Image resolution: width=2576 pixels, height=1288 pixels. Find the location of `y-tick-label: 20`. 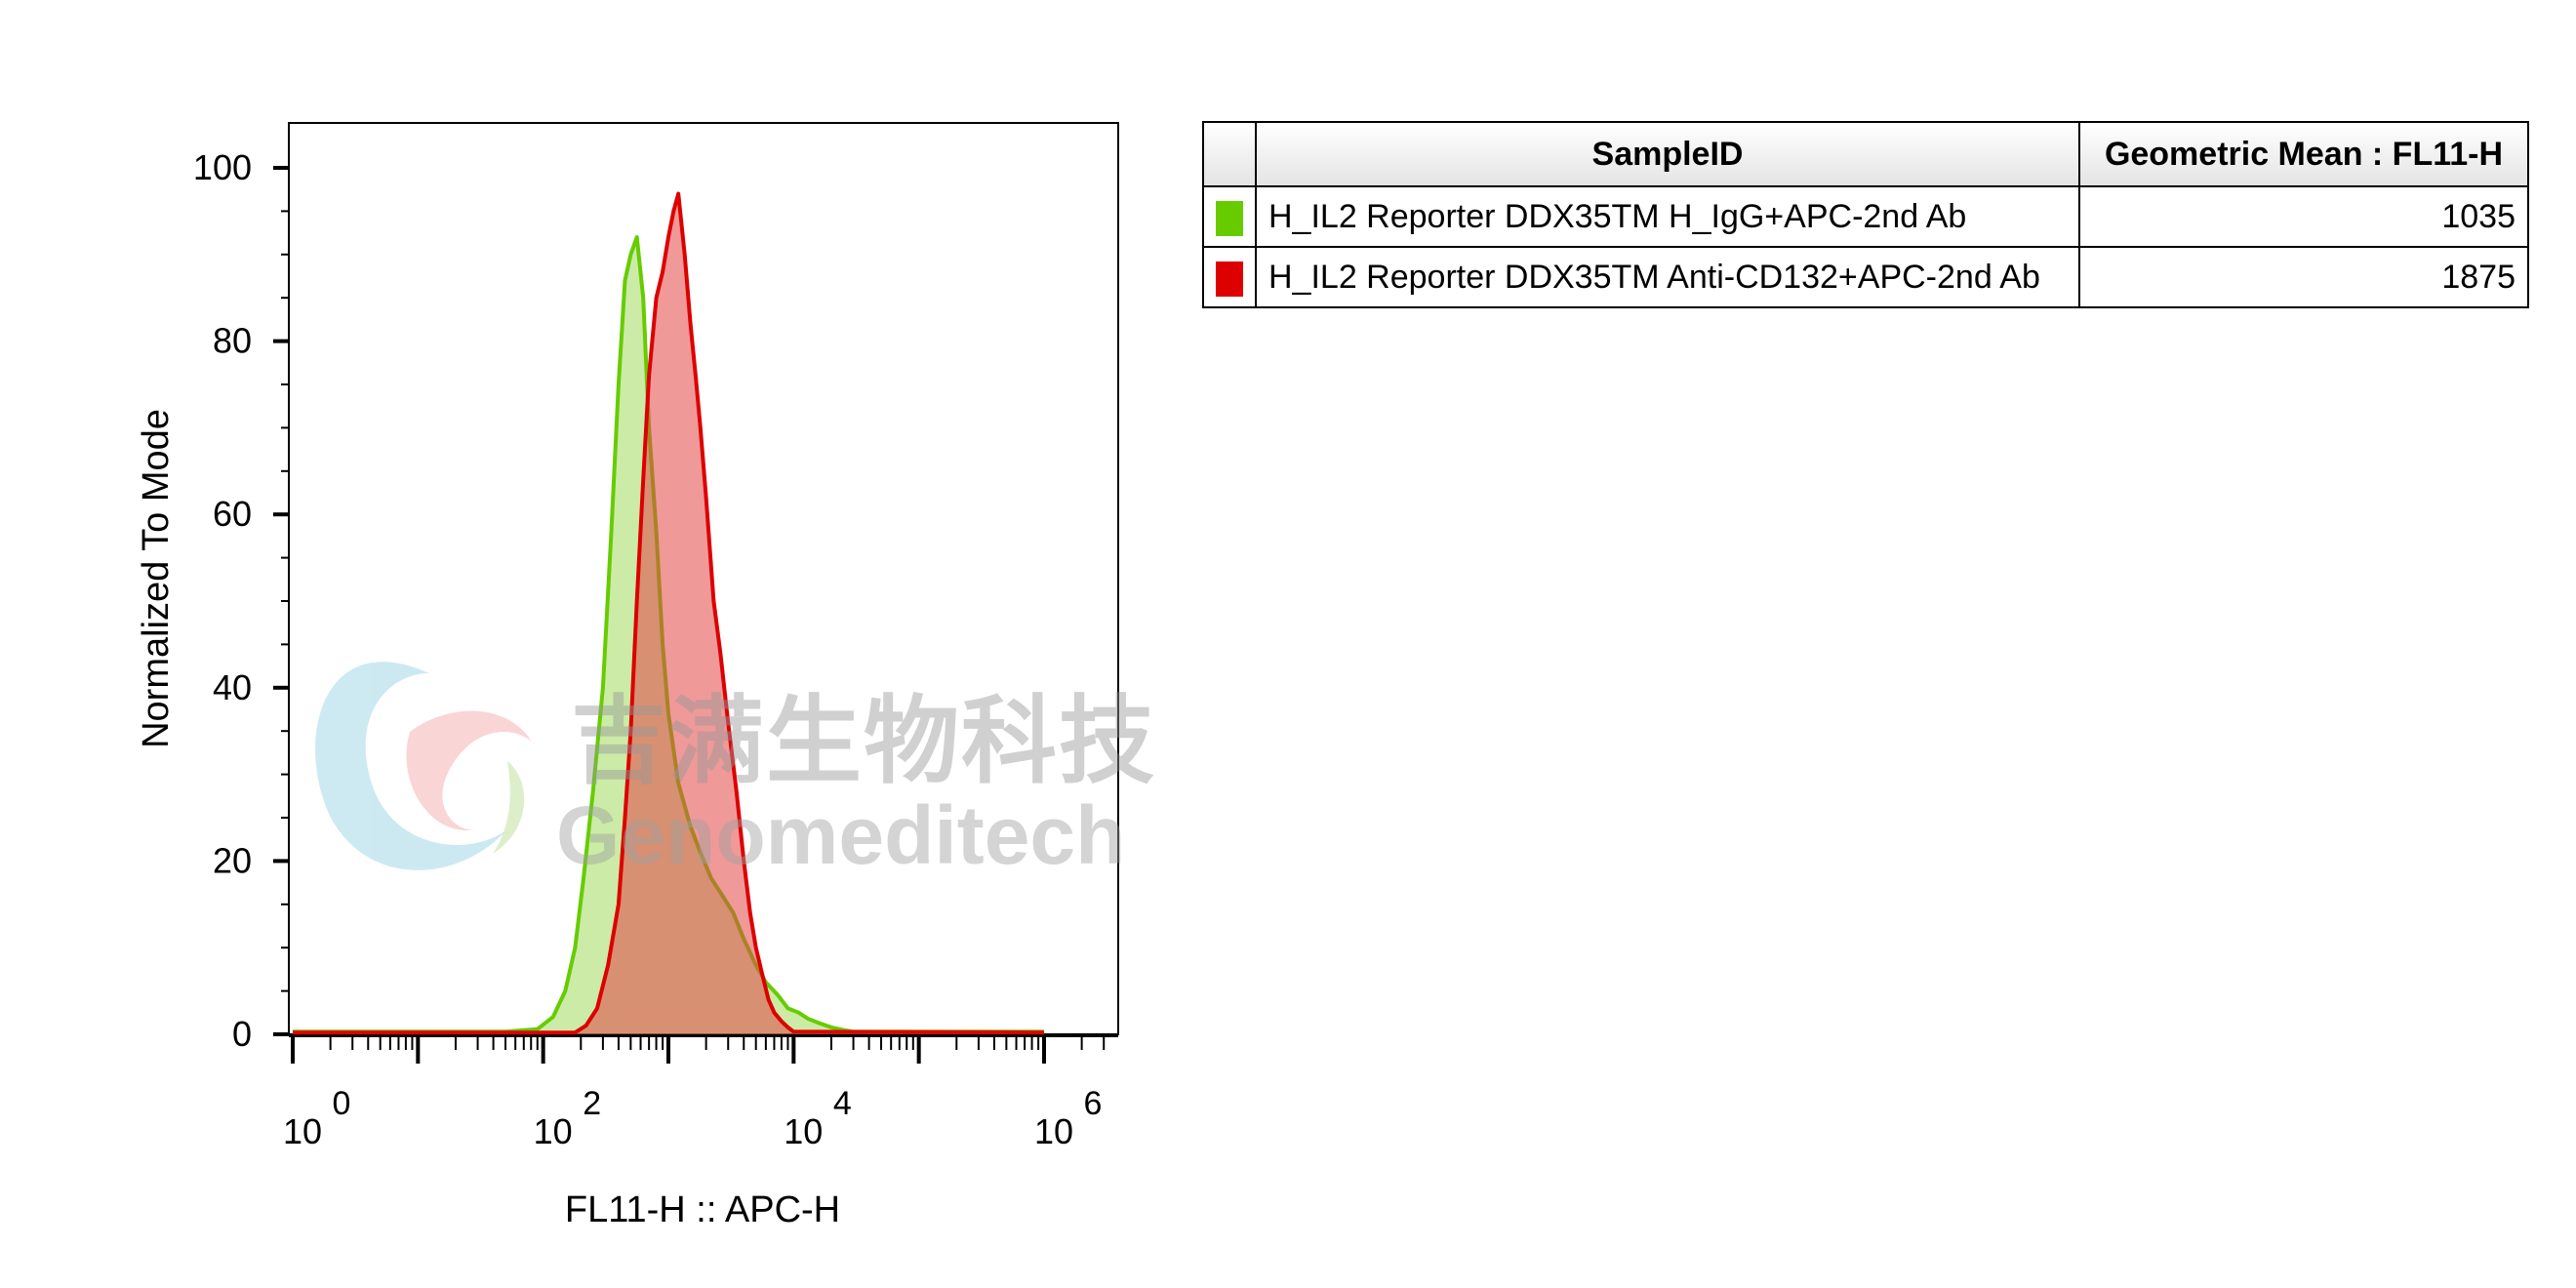

y-tick-label: 20 is located at coordinates (232, 860).